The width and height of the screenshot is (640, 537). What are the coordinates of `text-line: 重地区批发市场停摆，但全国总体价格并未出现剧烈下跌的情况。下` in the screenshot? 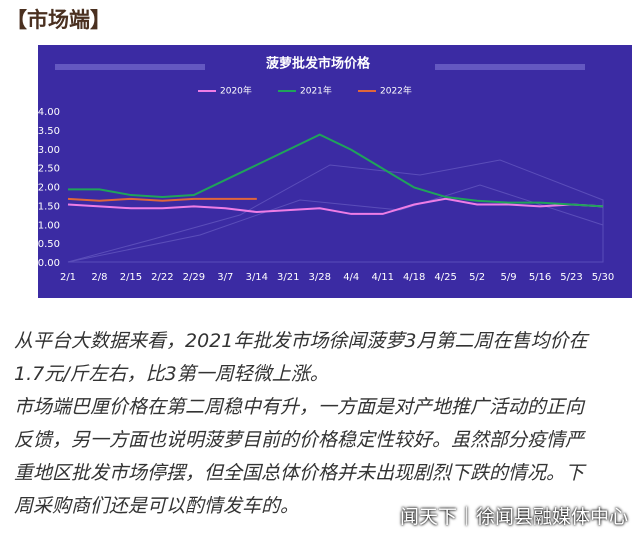 It's located at (299, 473).